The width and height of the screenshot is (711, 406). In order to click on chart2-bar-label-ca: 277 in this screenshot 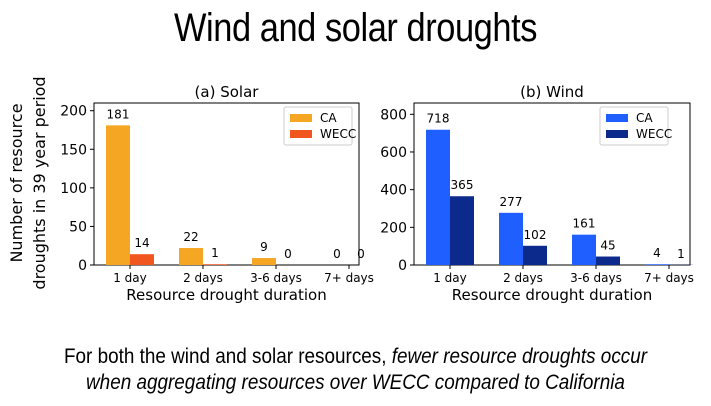, I will do `click(511, 202)`.